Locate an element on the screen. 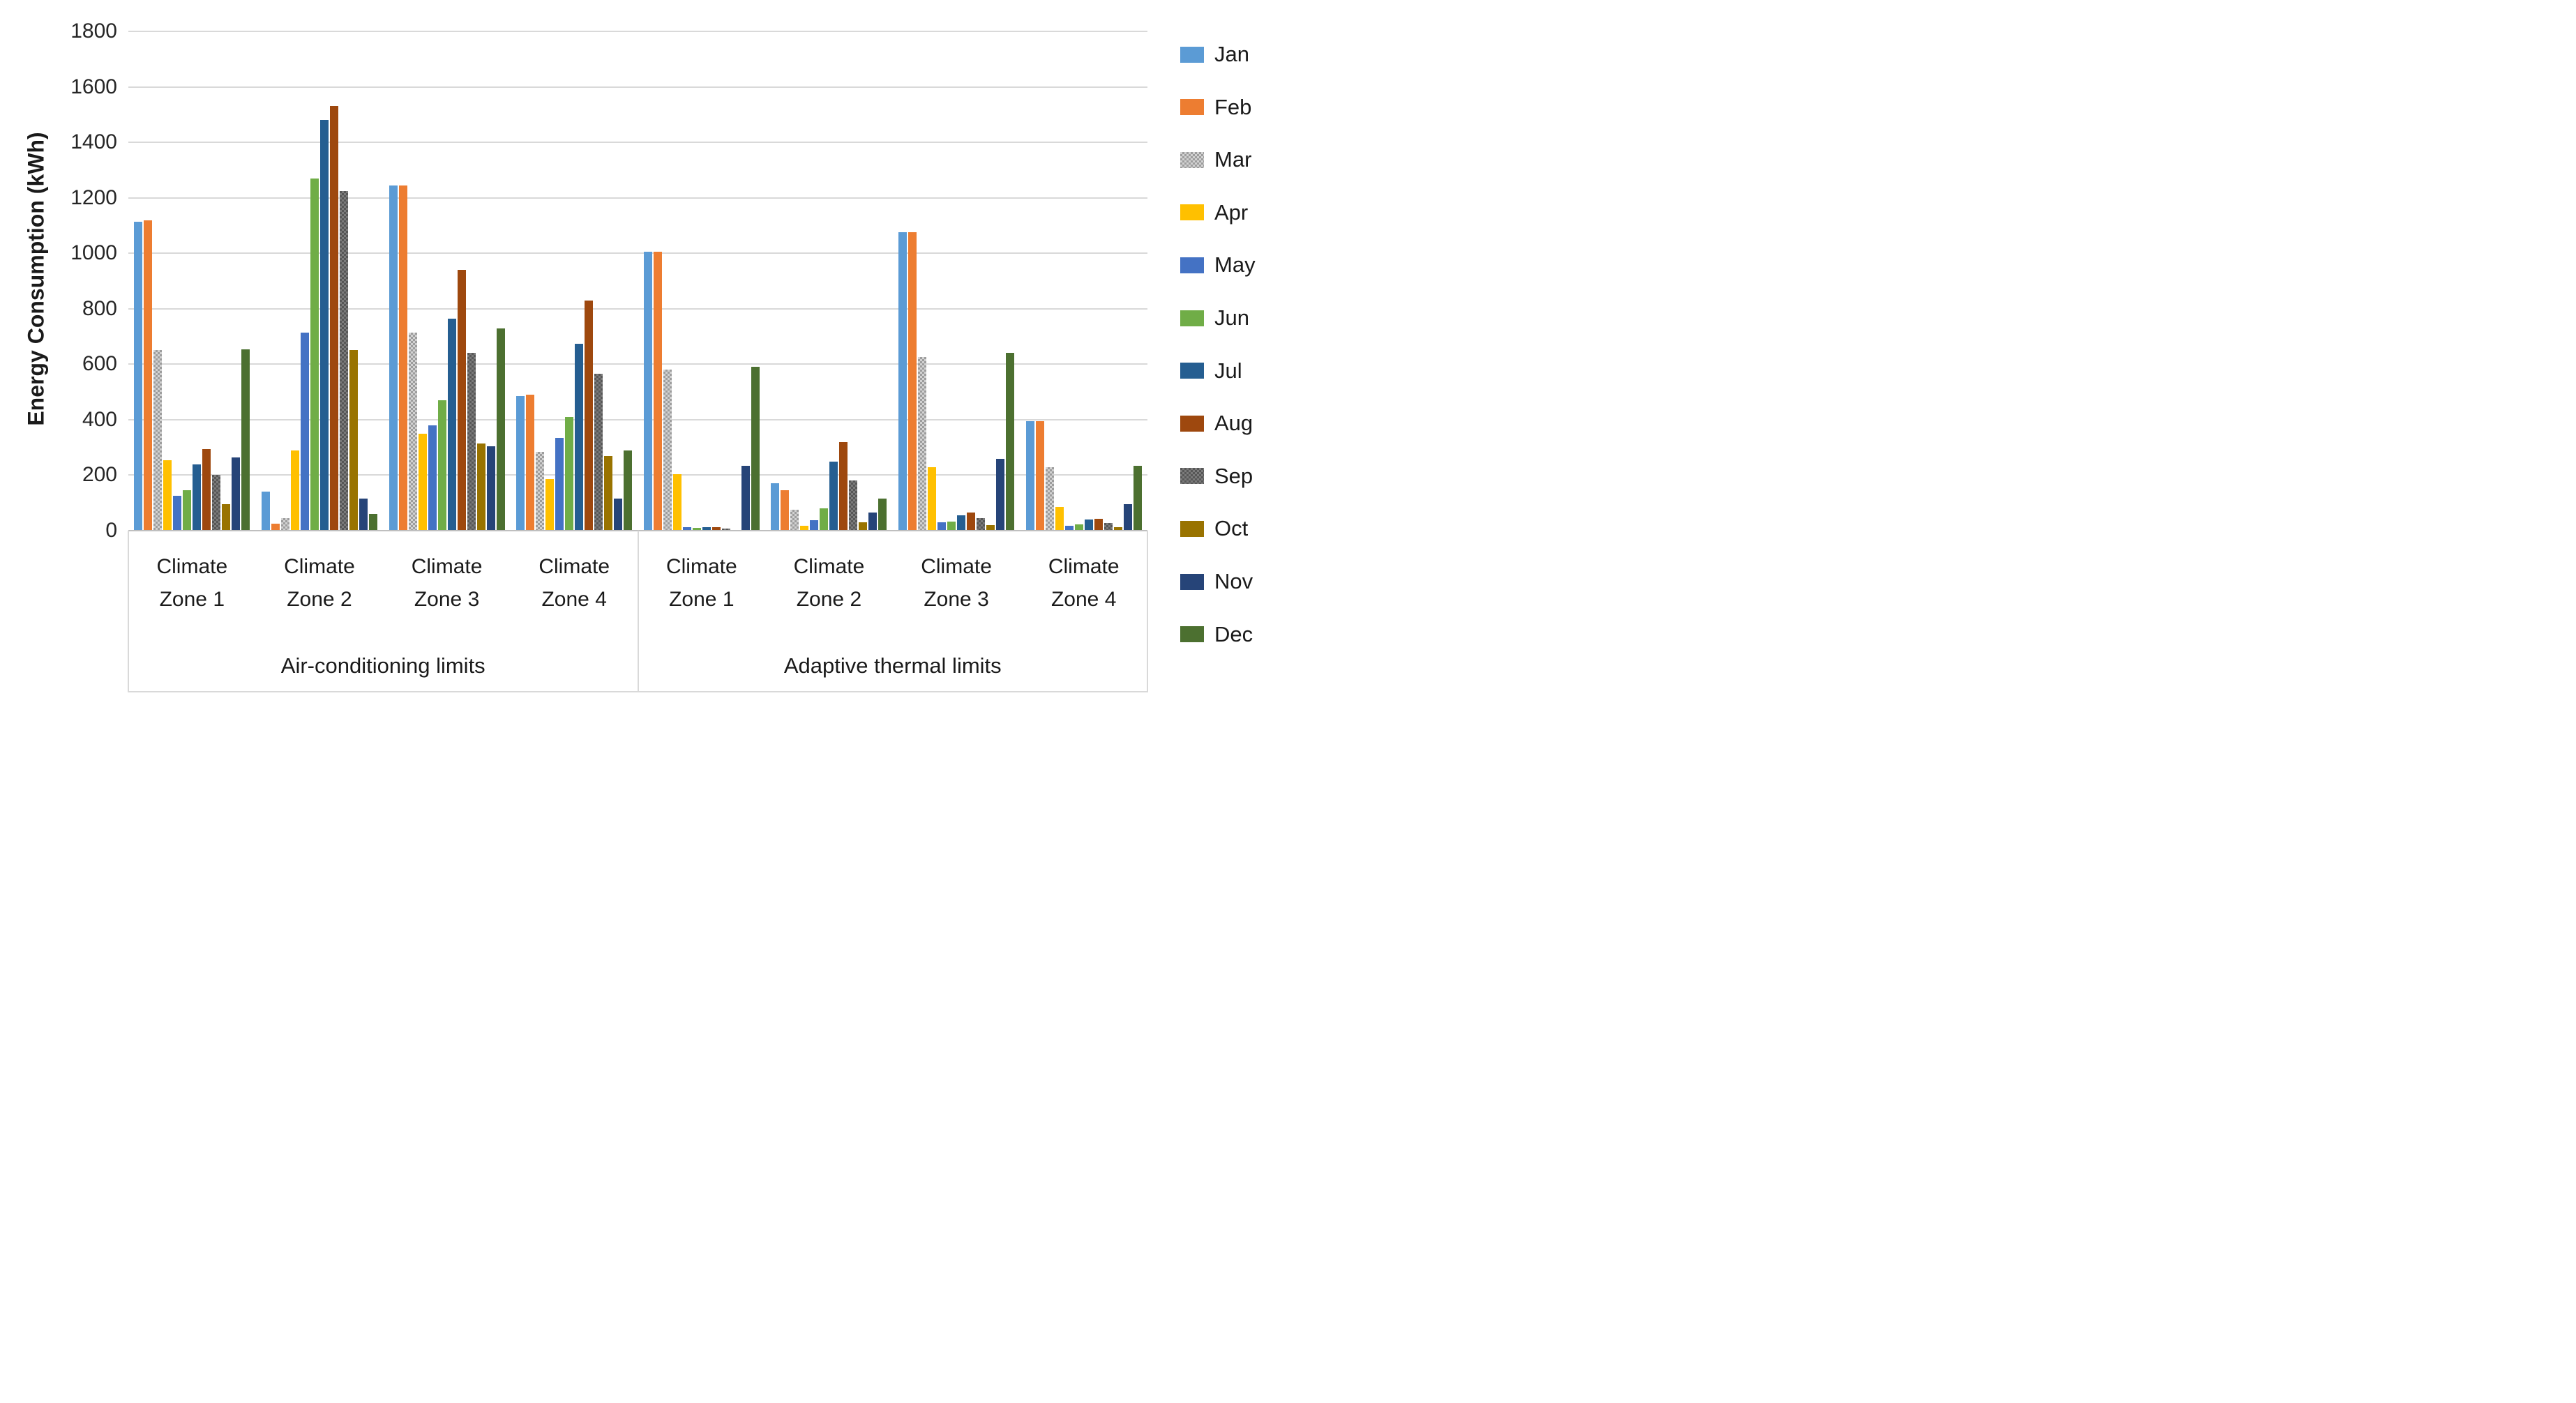 The width and height of the screenshot is (2576, 1403). section-label: Adaptive thermal limits is located at coordinates (892, 665).